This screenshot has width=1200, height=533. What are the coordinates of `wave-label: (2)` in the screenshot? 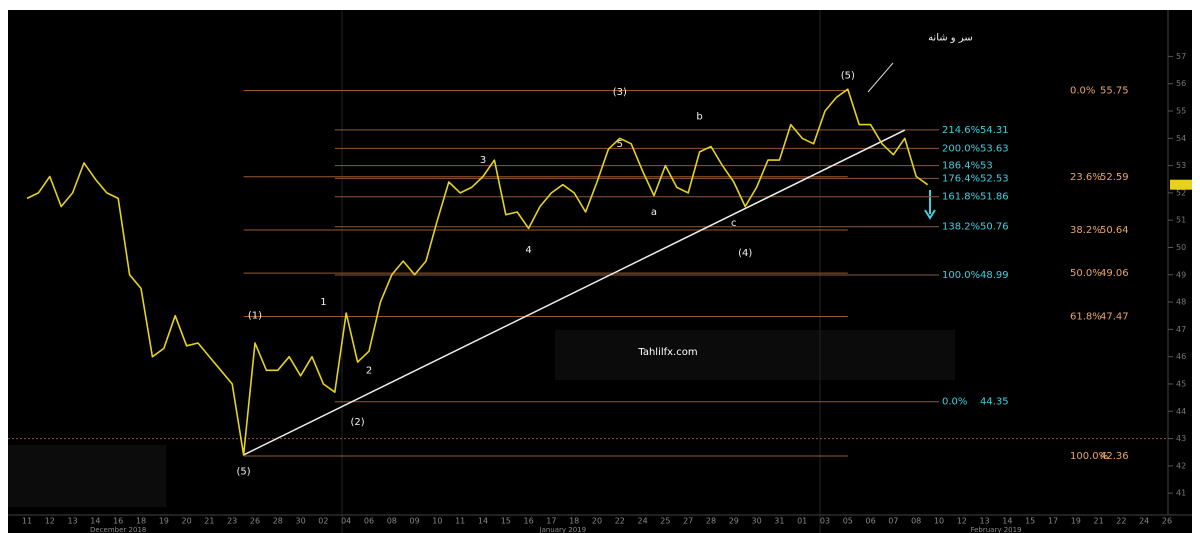 It's located at (358, 422).